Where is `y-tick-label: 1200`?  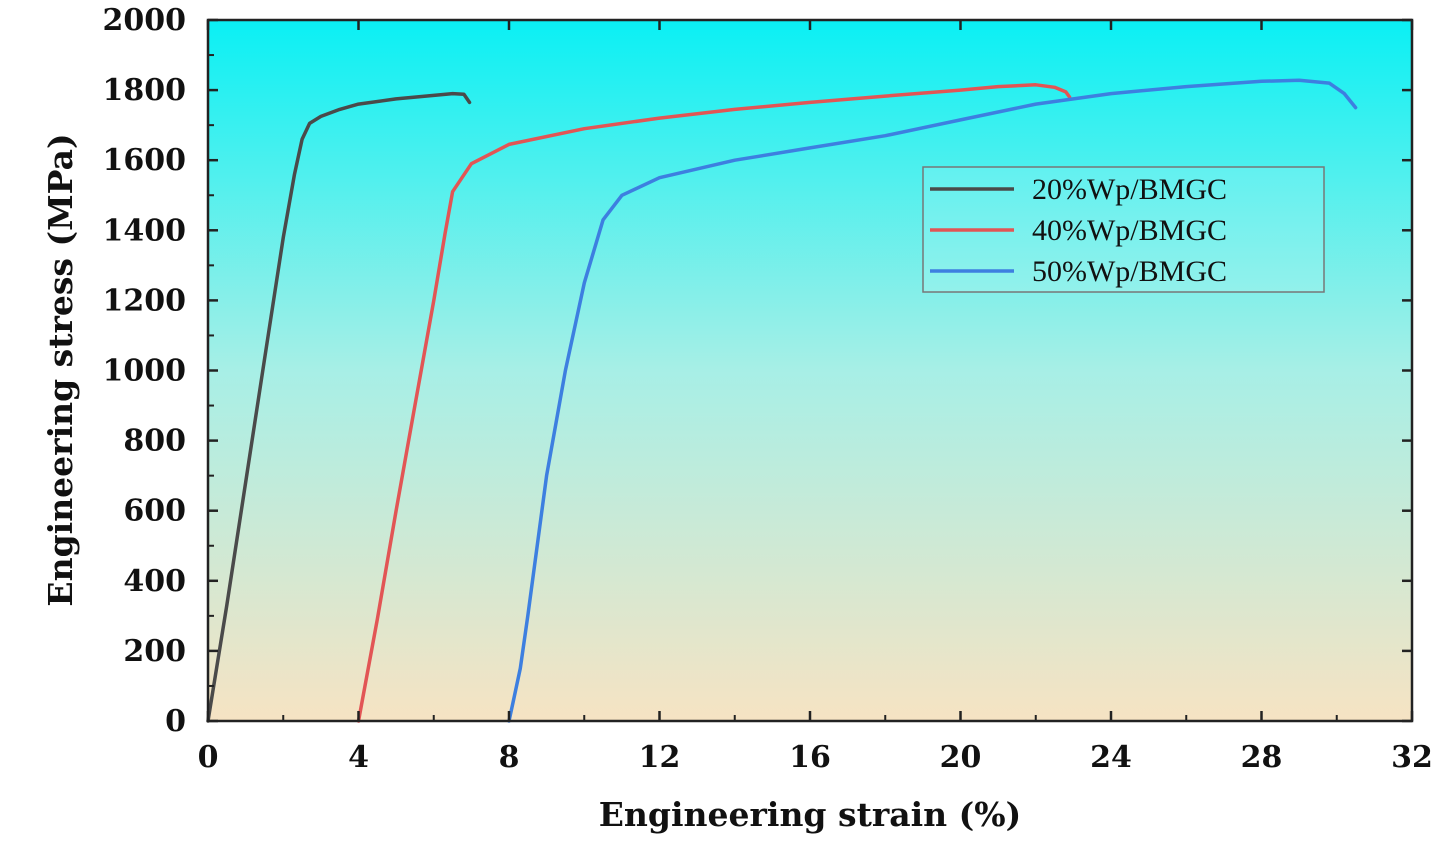
y-tick-label: 1200 is located at coordinates (145, 300).